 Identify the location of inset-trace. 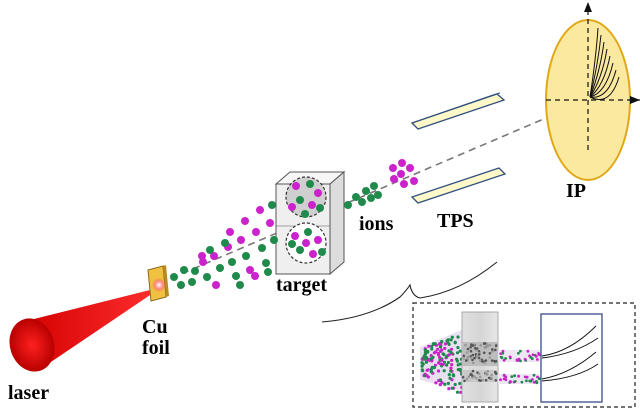
(570, 372).